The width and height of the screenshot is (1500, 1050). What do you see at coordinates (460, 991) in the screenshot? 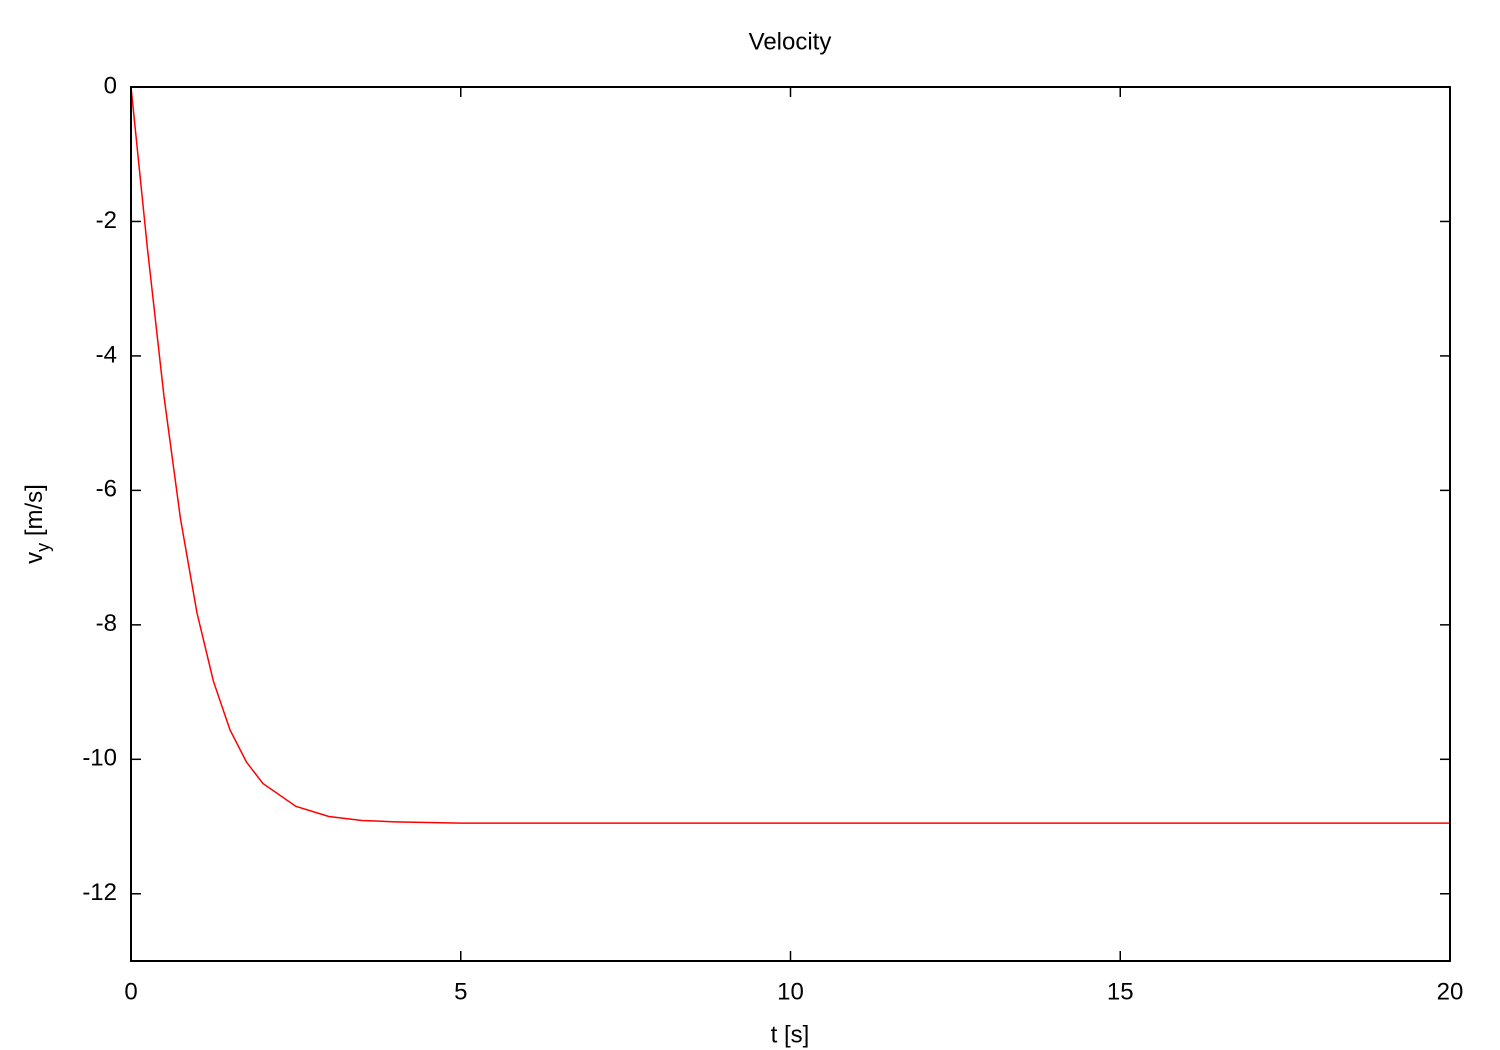
I see `x-tick-label: 5` at bounding box center [460, 991].